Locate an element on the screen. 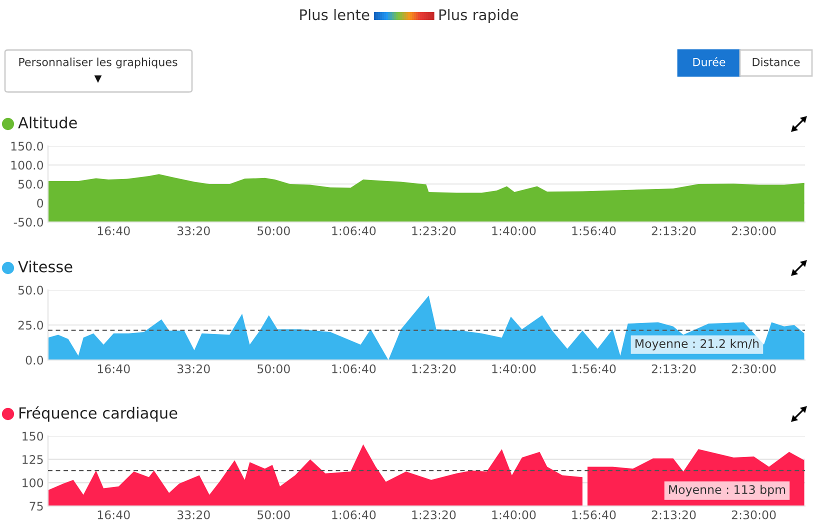  y-tick-label: -50.0 is located at coordinates (29, 222).